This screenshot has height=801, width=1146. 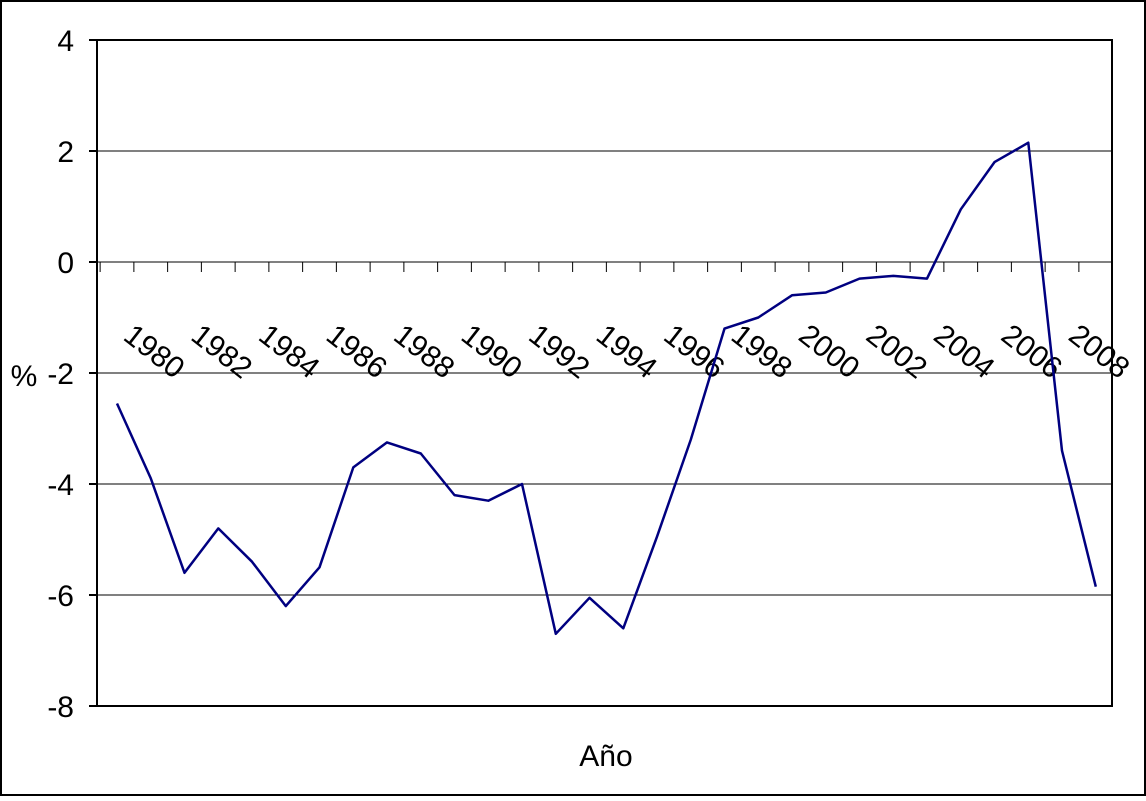 I want to click on y-axis-label: %, so click(x=24, y=376).